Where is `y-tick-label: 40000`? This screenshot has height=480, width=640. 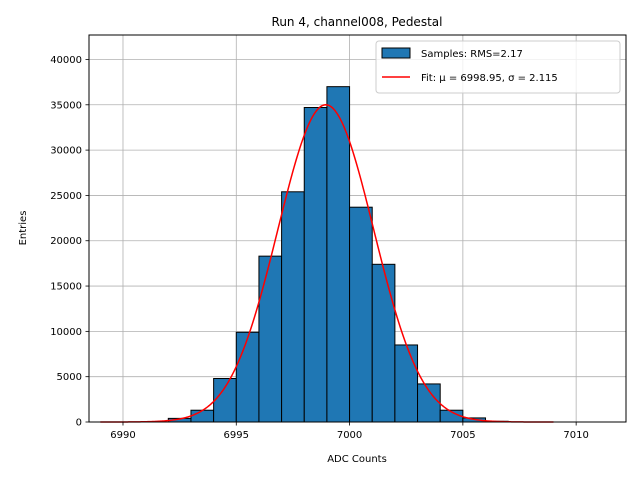 y-tick-label: 40000 is located at coordinates (66, 60).